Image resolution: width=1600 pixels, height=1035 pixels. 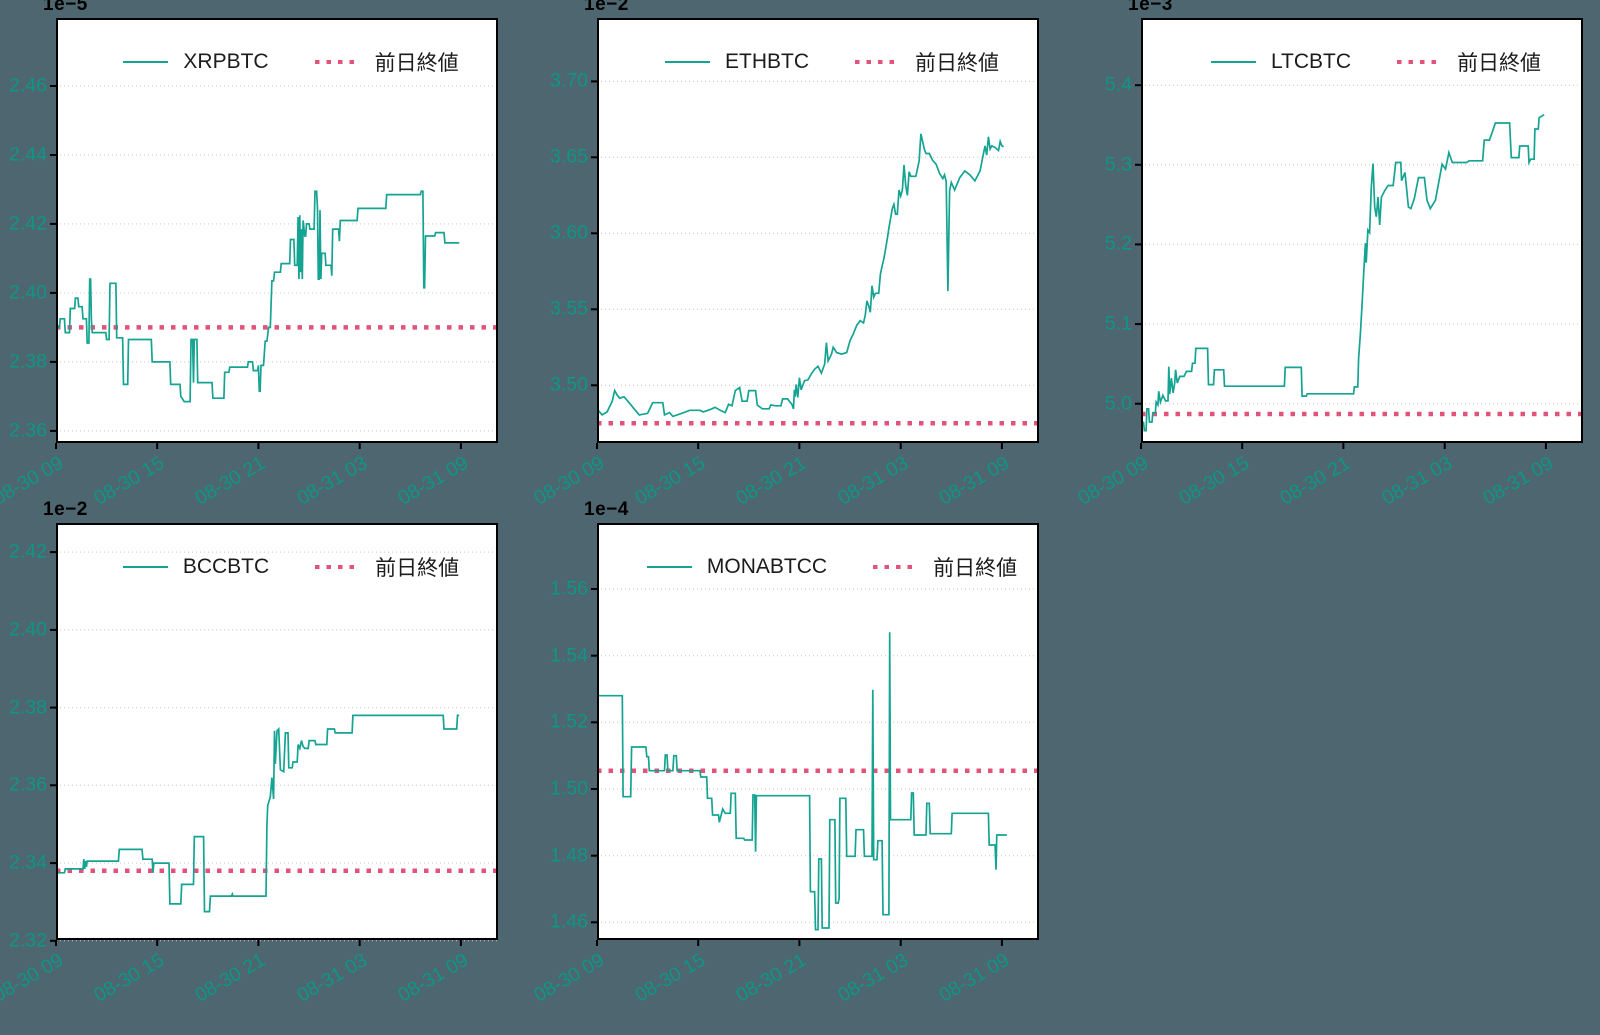 What do you see at coordinates (569, 921) in the screenshot?
I see `y-tick-label: 1.46` at bounding box center [569, 921].